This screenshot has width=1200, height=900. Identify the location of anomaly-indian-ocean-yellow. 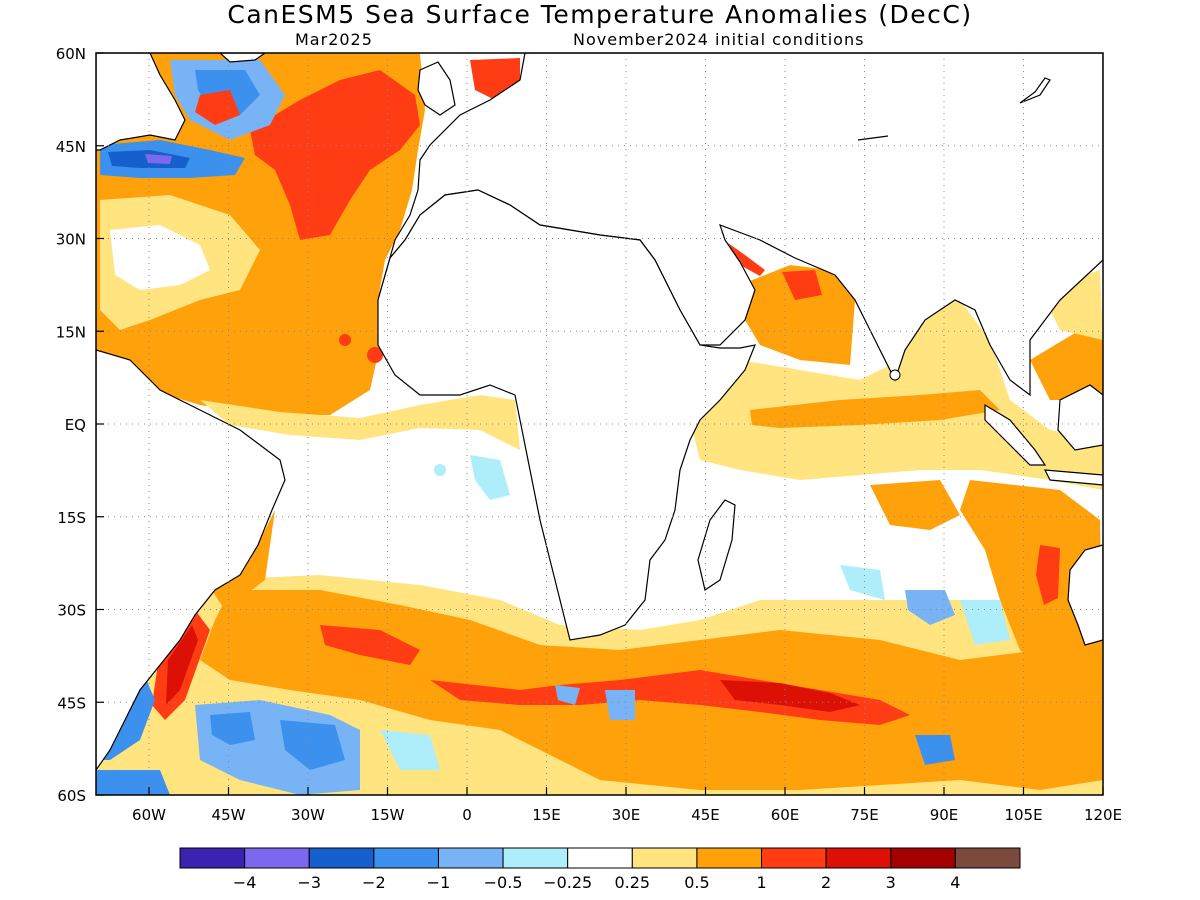
(896, 395).